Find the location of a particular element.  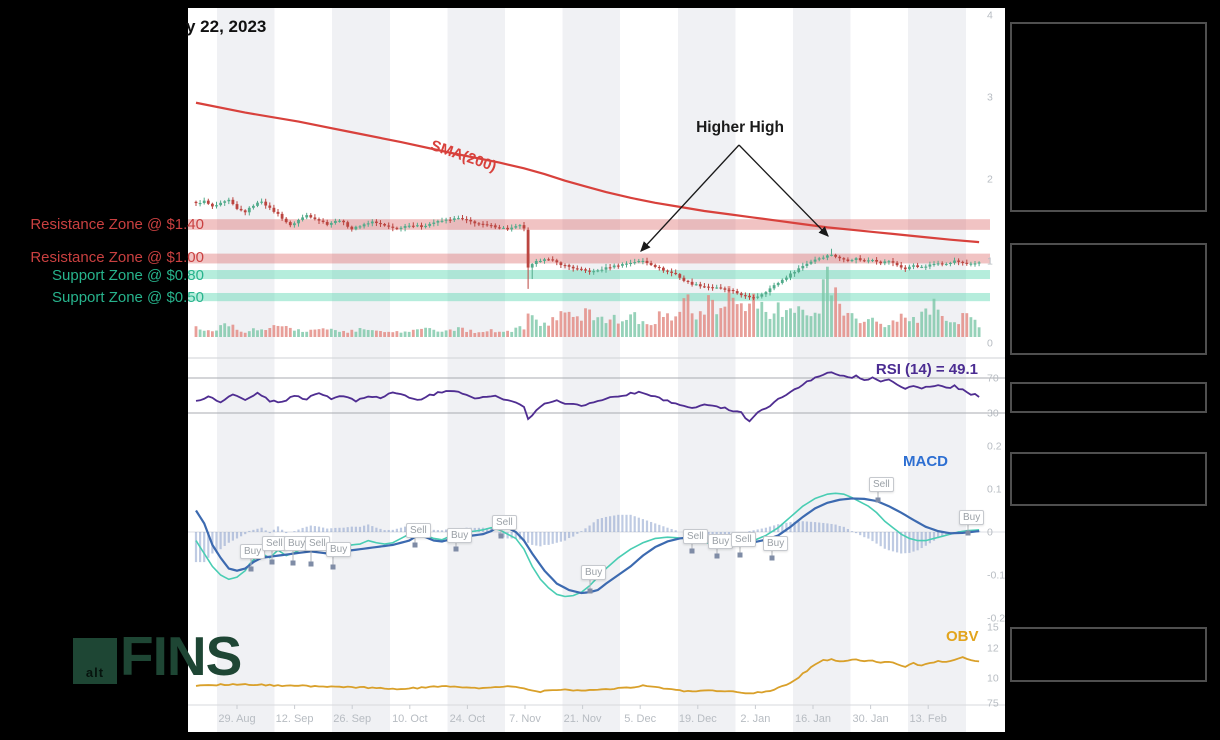

volume-bars is located at coordinates (587, 301).